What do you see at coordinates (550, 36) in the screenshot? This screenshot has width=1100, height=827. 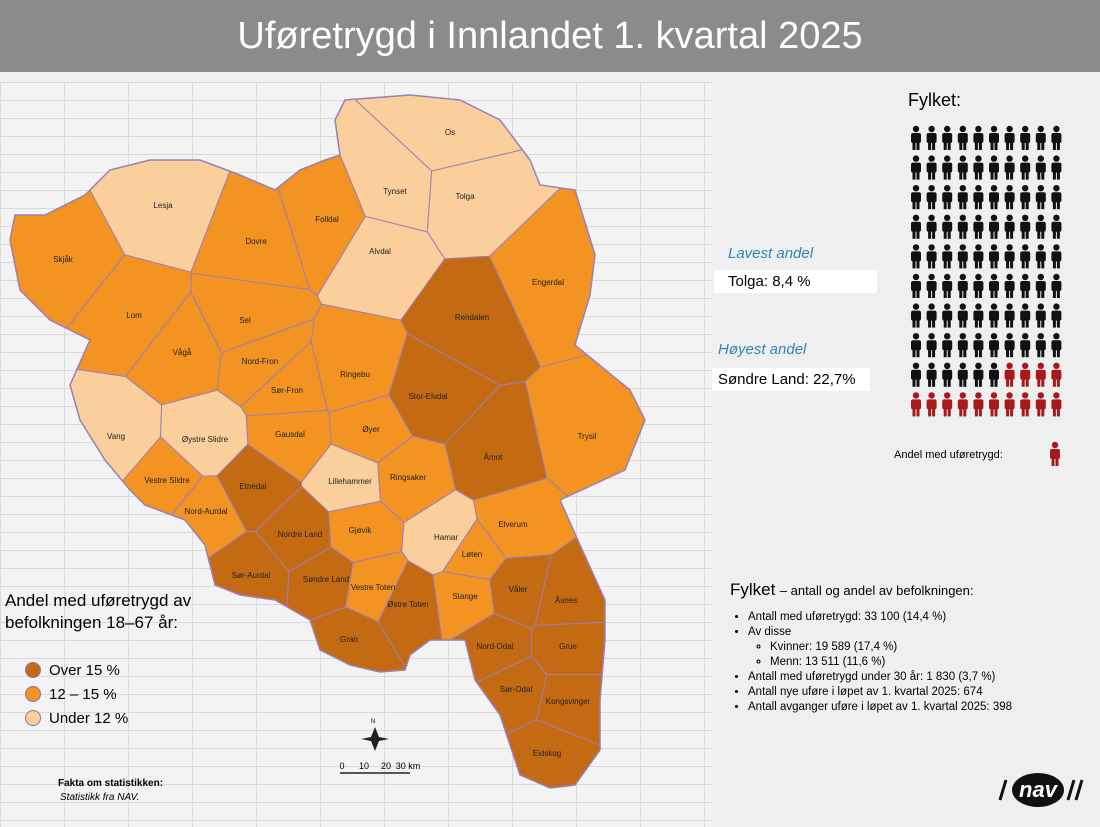 I see `title-bar: Uføretrygd i Innlandet 1. kvartal 2025` at bounding box center [550, 36].